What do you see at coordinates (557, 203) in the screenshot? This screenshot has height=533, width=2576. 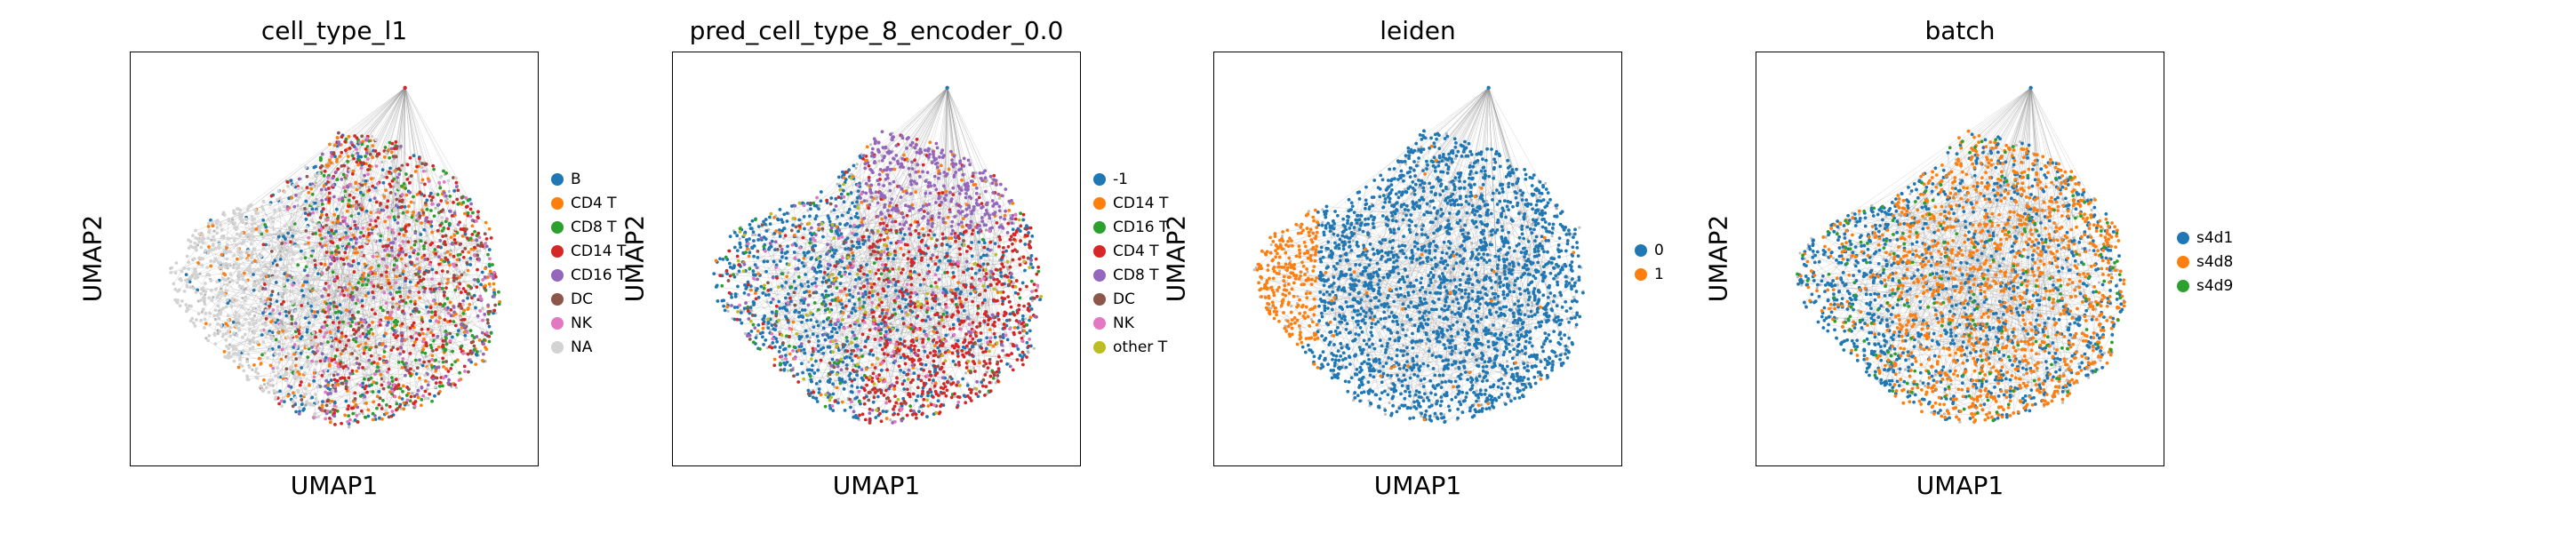 I see `legend-marker-icon` at bounding box center [557, 203].